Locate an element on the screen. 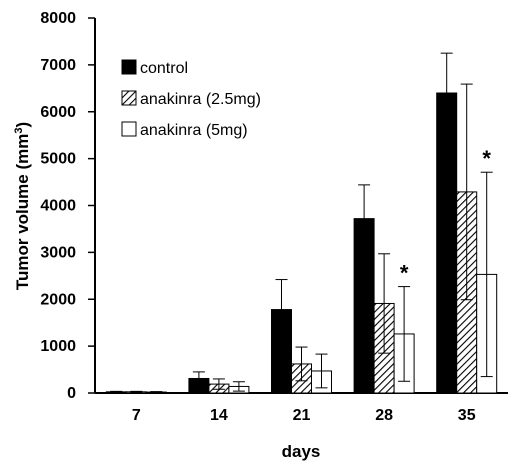 This screenshot has height=463, width=511. significance-marks: ** is located at coordinates (446, 215).